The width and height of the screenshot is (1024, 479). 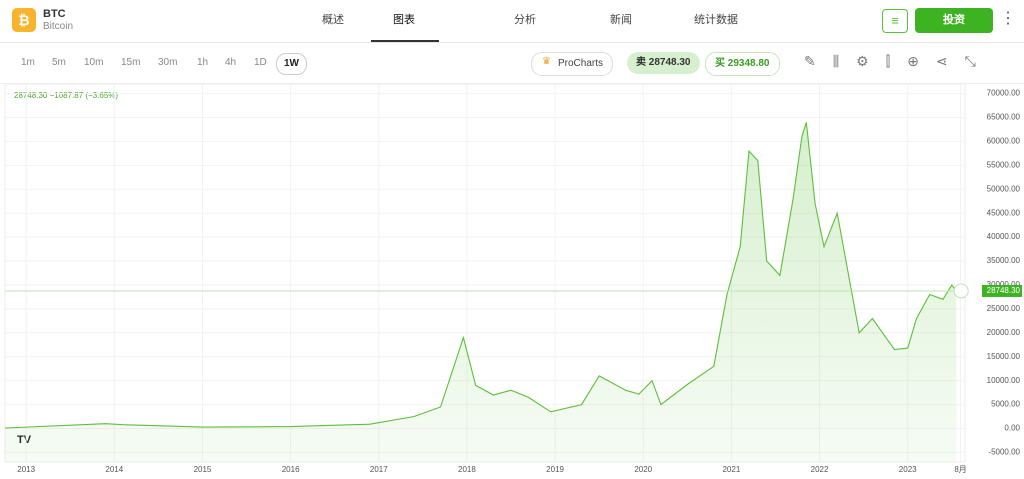 I want to click on top-bar: ₿ BTC Bitcoin 概述 图表 分析 新闻 统计数据 ≡ 投资 ⋮, so click(x=512, y=21).